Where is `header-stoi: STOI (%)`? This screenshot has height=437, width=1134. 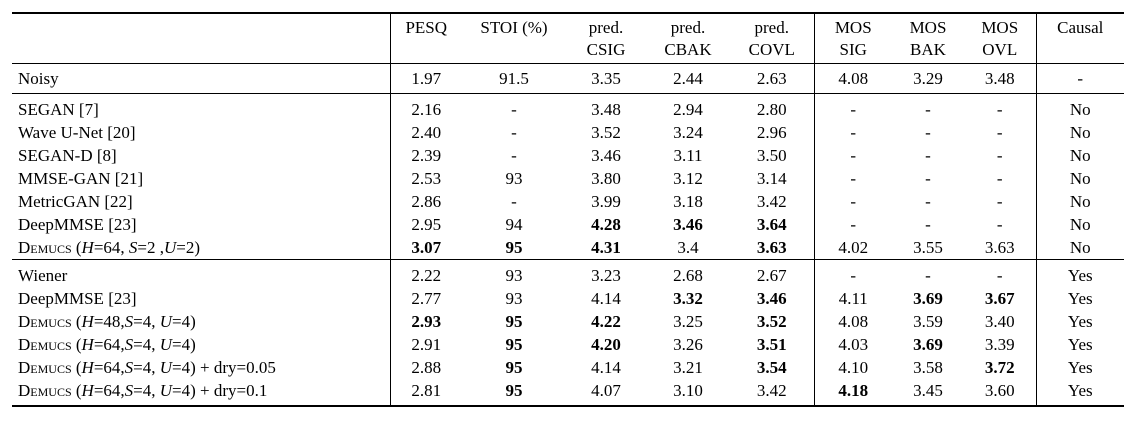
header-stoi: STOI (%) is located at coordinates (514, 38).